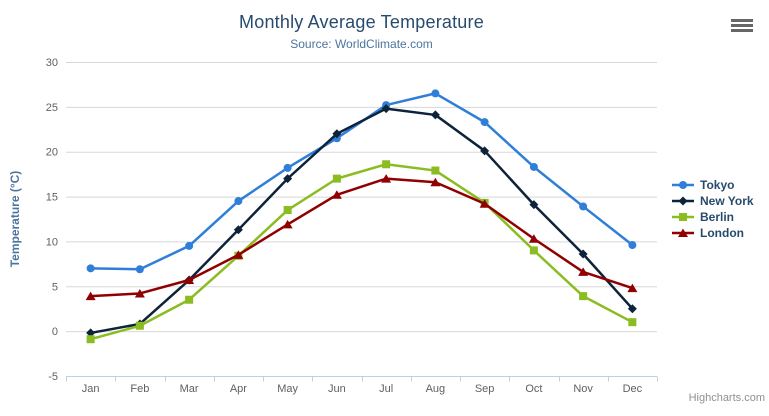 Image resolution: width=769 pixels, height=416 pixels. I want to click on legend-item-london: London, so click(712, 233).